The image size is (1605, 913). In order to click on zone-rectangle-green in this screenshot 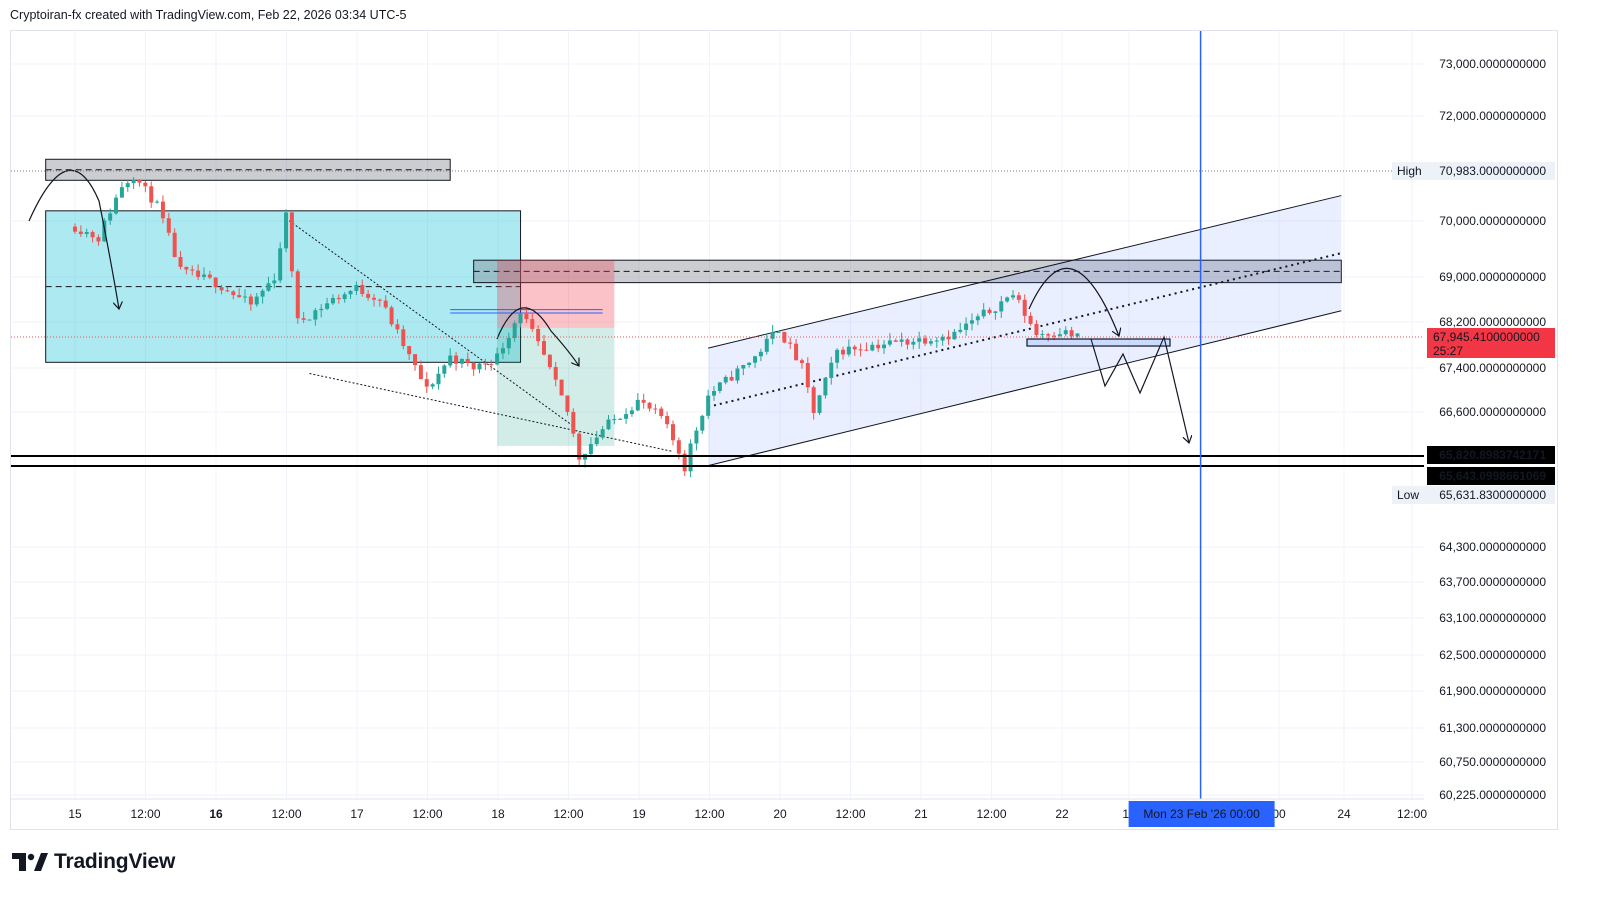, I will do `click(556, 386)`.